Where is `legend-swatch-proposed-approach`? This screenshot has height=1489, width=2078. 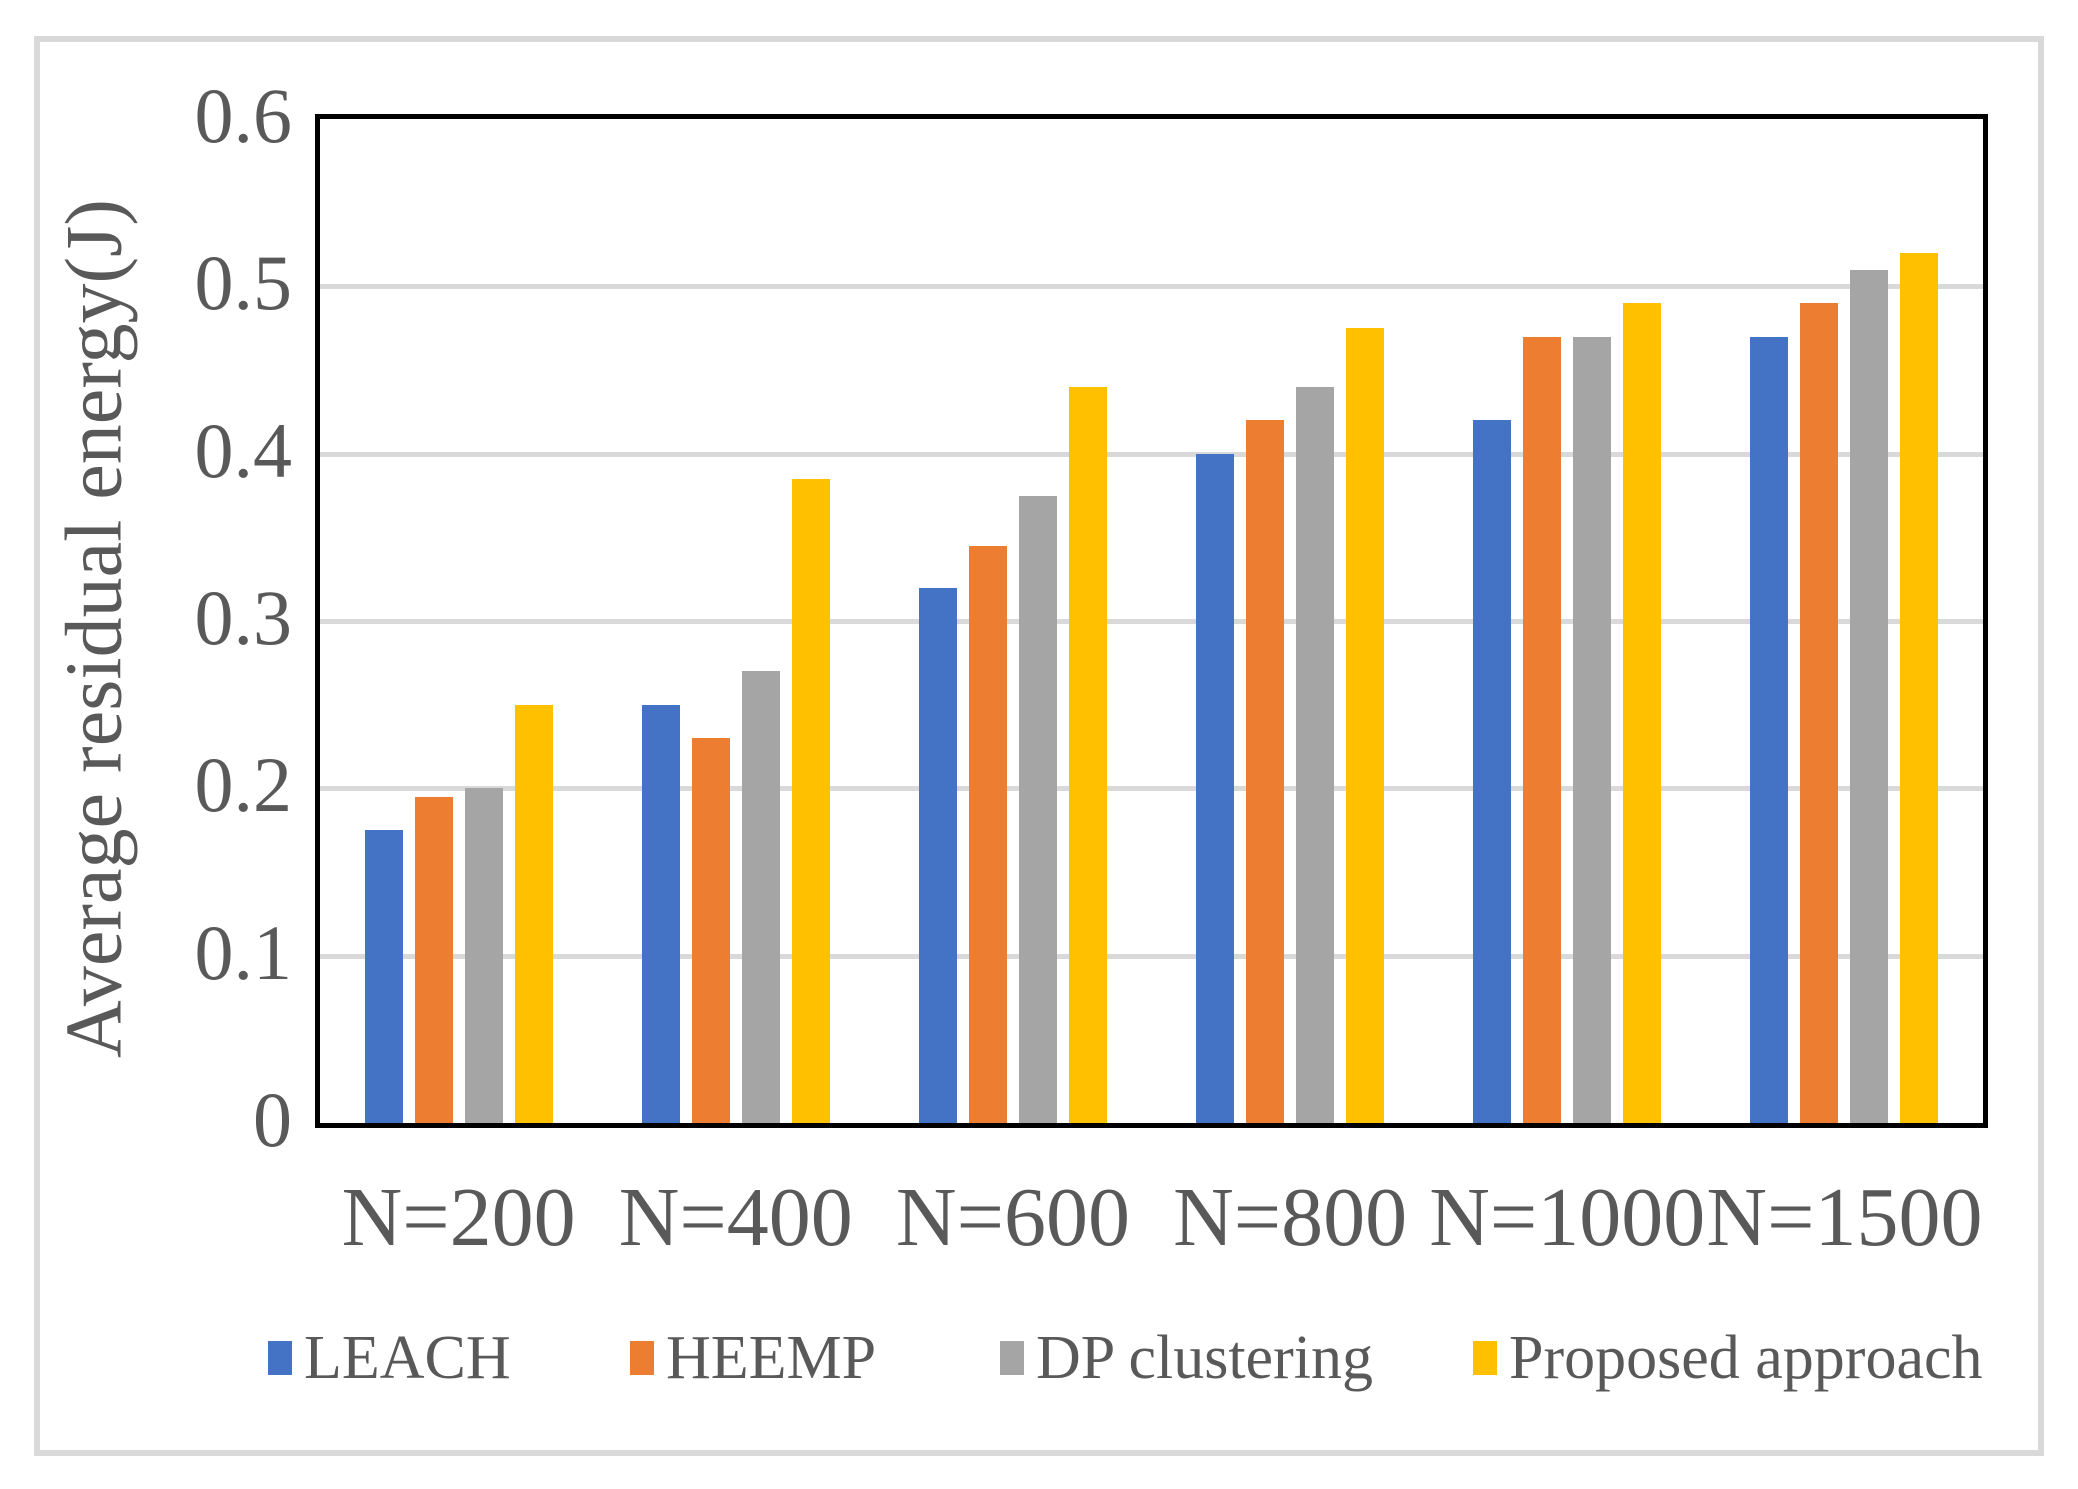 legend-swatch-proposed-approach is located at coordinates (1485, 1358).